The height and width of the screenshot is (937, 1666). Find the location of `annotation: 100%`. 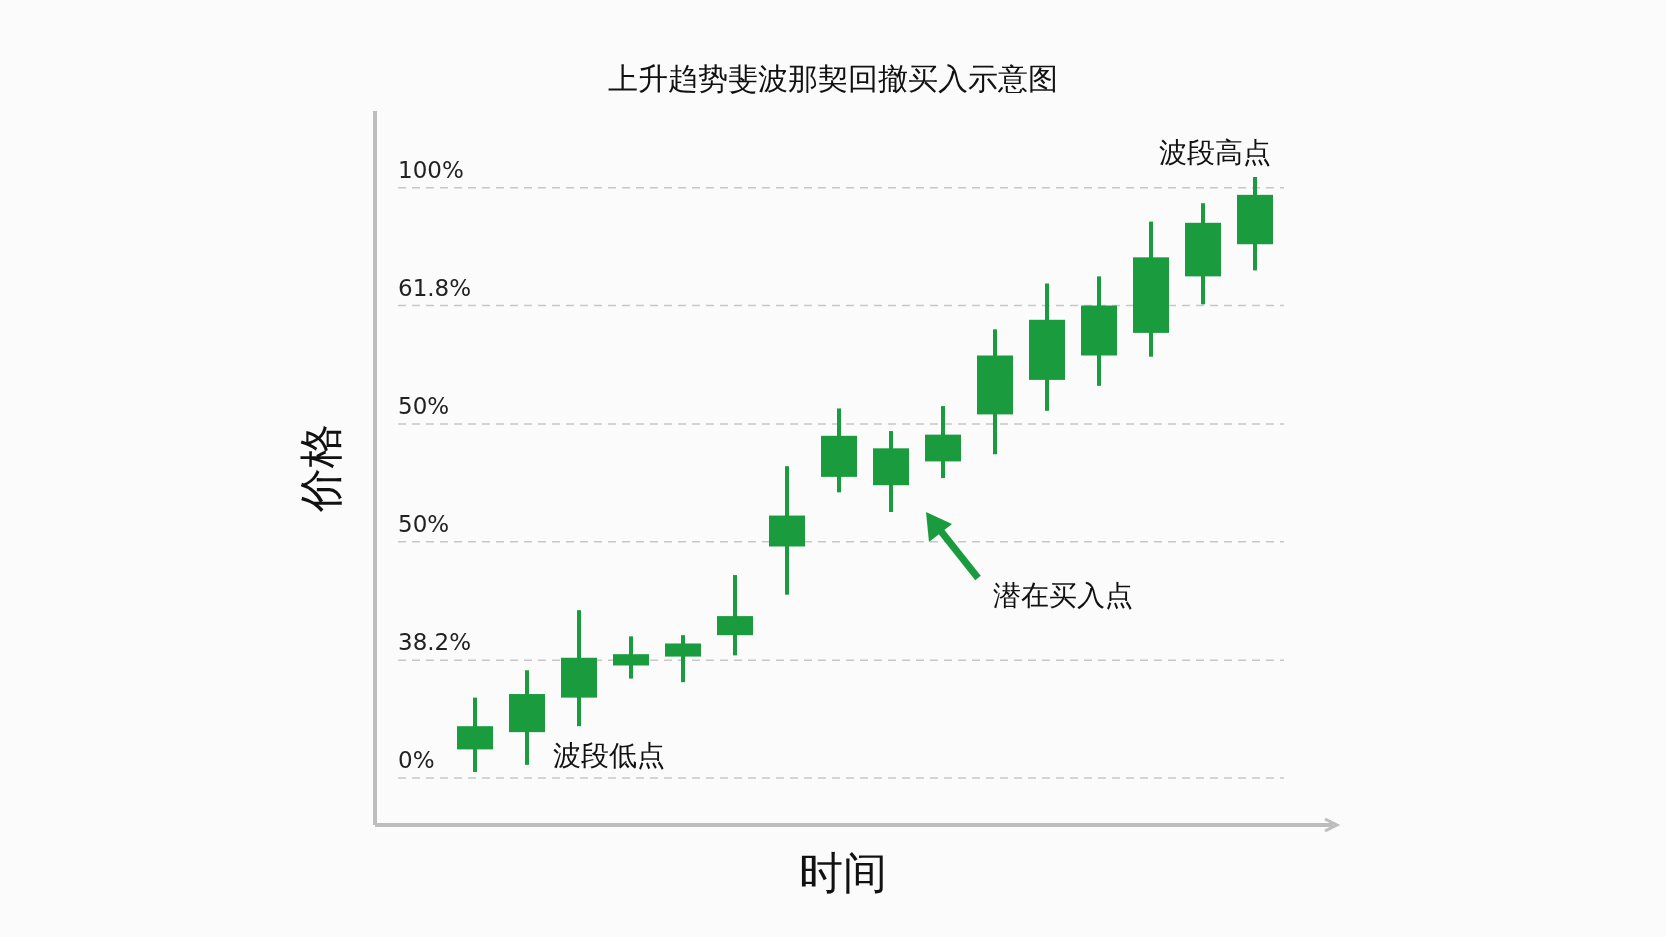

annotation: 100% is located at coordinates (431, 169).